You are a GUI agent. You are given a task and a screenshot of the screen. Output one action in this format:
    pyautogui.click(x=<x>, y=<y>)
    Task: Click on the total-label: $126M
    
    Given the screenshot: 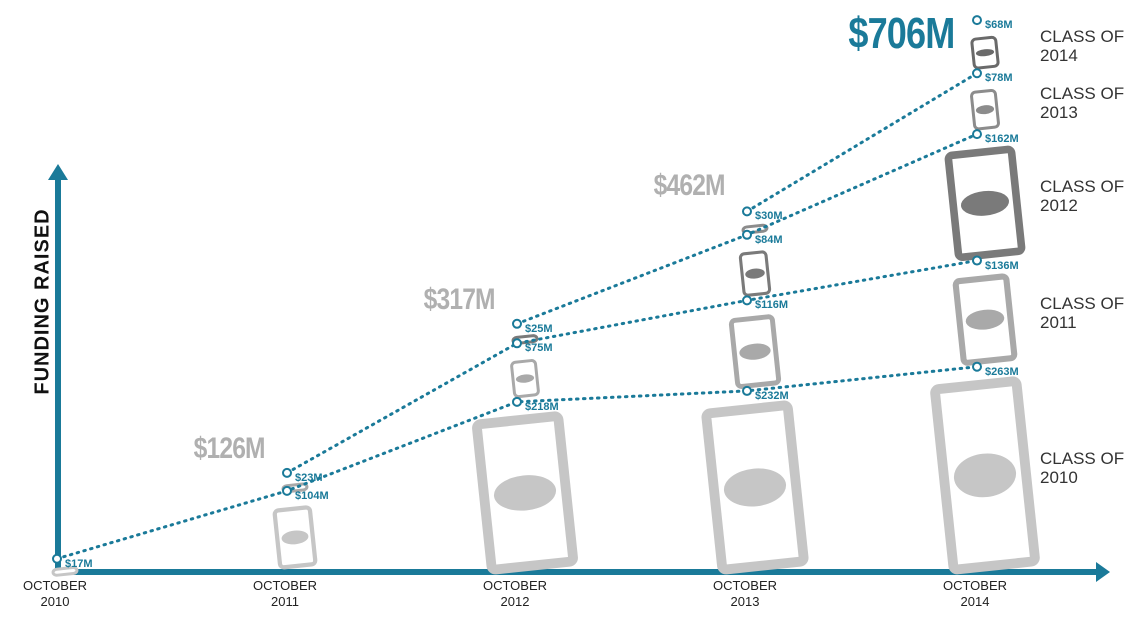 What is the action you would take?
    pyautogui.click(x=229, y=448)
    